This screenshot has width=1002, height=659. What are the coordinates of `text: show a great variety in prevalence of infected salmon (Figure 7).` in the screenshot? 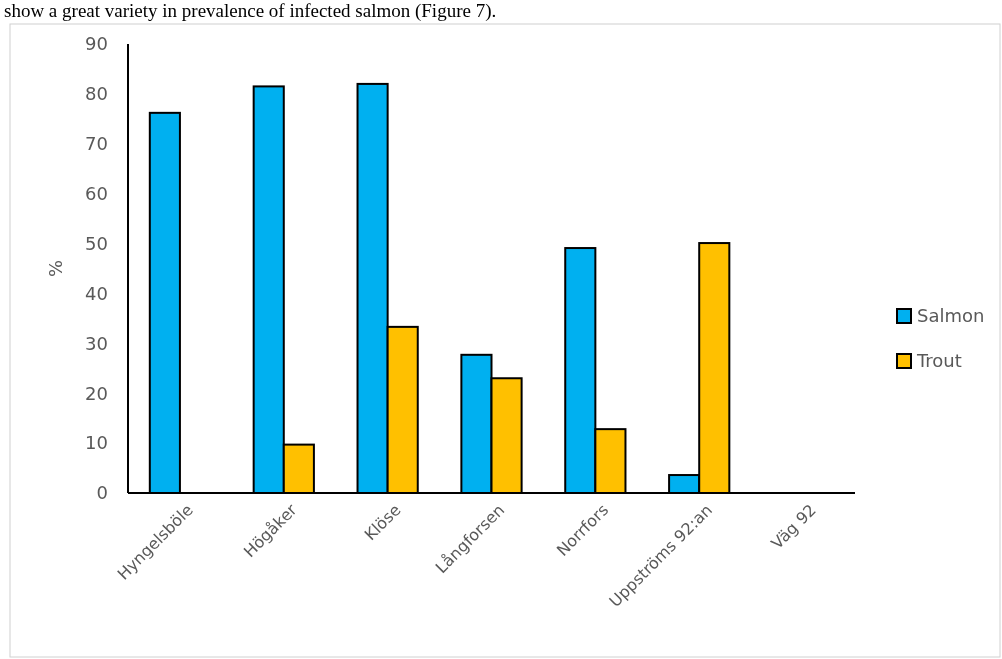 It's located at (250, 11).